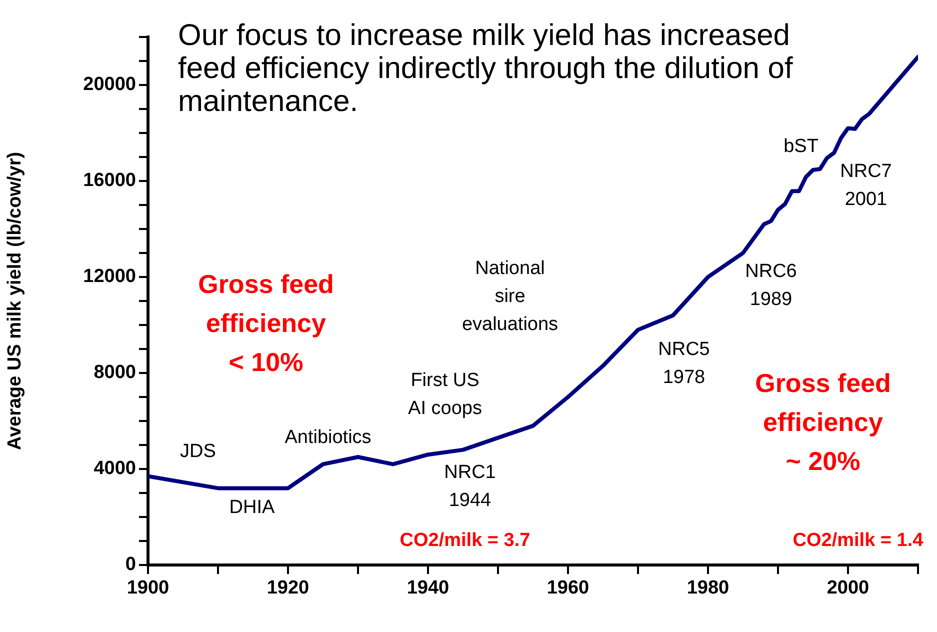  I want to click on y-tick-label: 4000, so click(115, 469).